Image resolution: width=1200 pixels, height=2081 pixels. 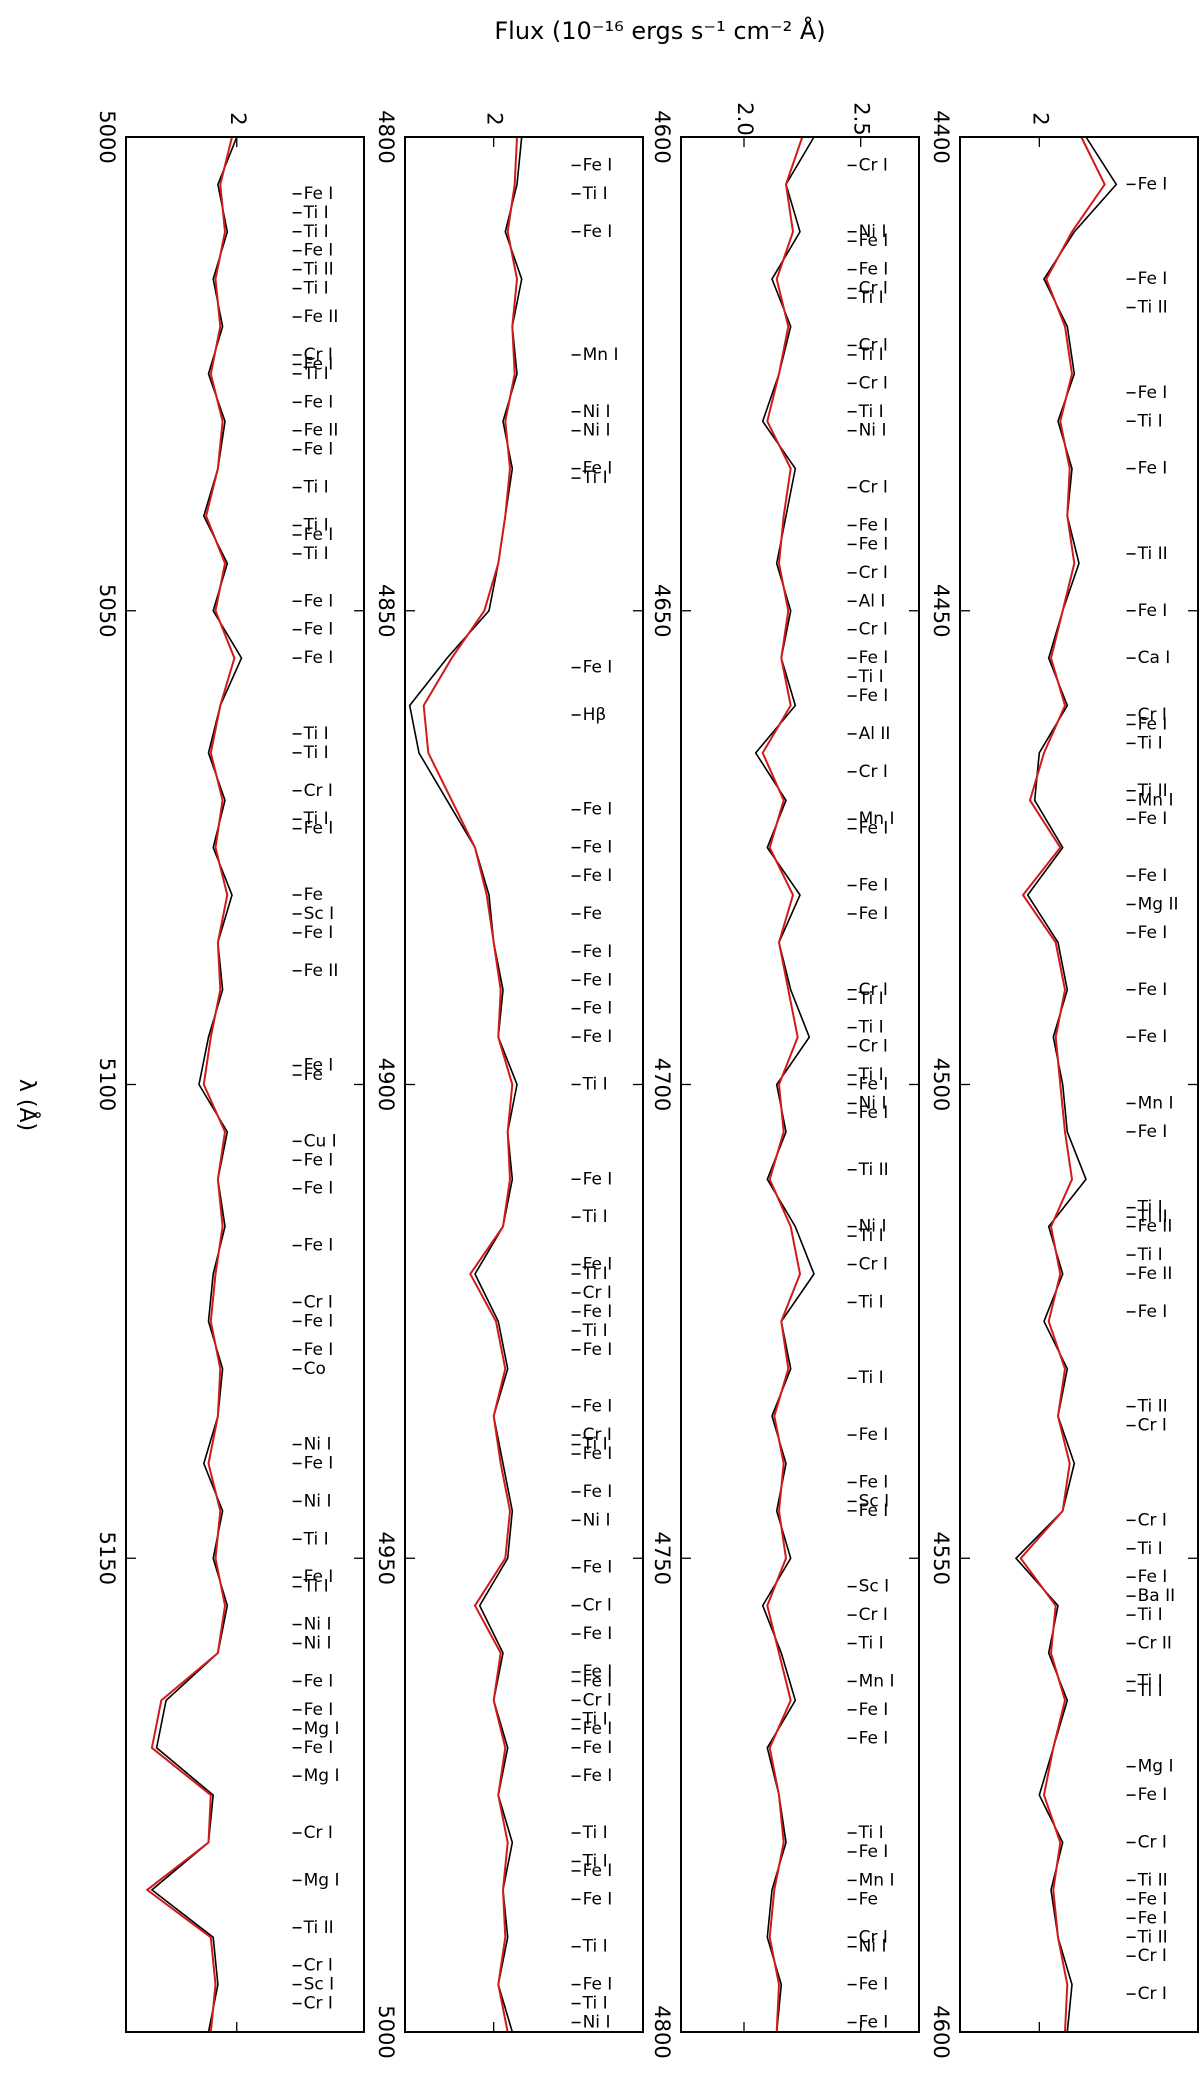 What do you see at coordinates (659, 30) in the screenshot?
I see `chart-title: Flux (10⁻¹⁶ ergs s⁻¹ cm⁻² Å)` at bounding box center [659, 30].